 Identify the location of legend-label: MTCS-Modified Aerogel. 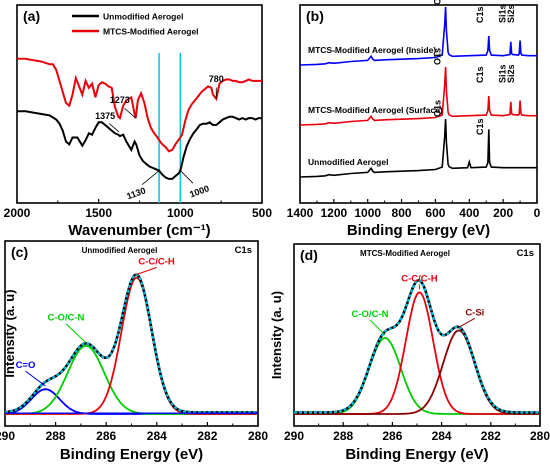
(151, 32).